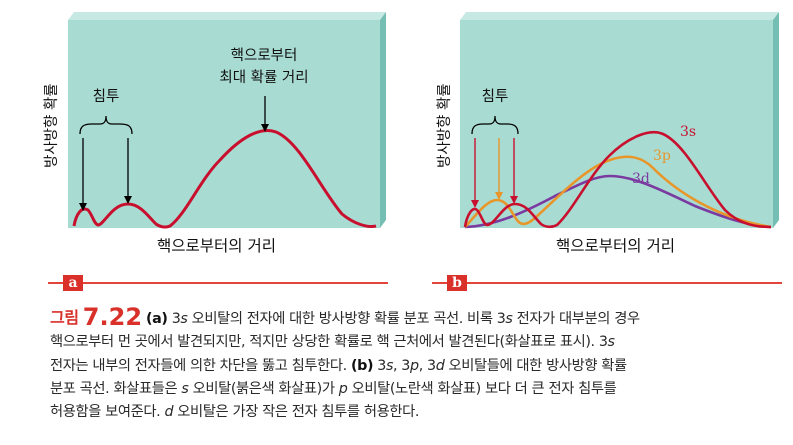  Describe the element at coordinates (662, 156) in the screenshot. I see `panel-b-3p-label: 3p` at that location.